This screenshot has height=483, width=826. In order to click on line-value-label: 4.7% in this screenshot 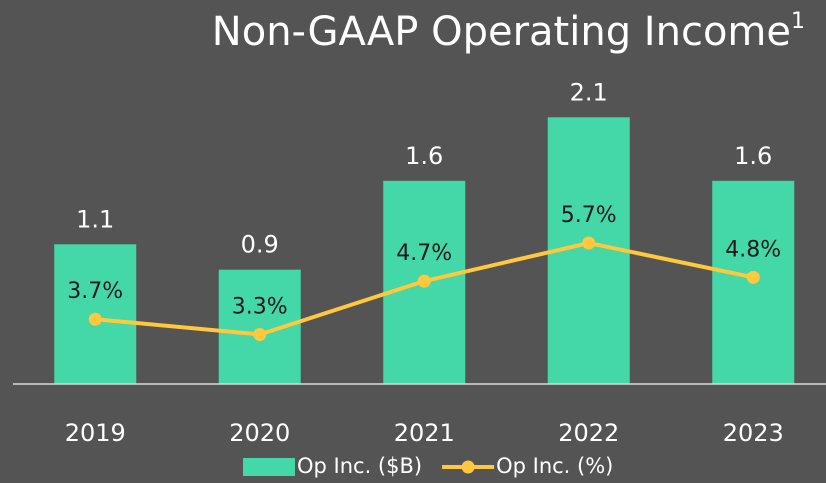, I will do `click(424, 253)`.